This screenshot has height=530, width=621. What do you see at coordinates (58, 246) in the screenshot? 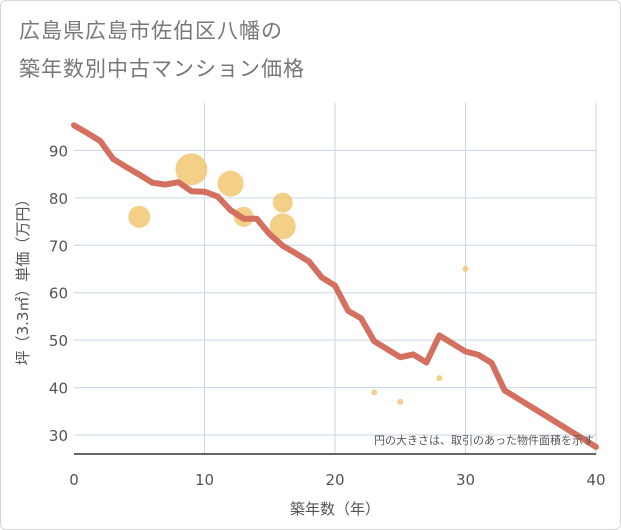
I see `y-tick-label: 70` at bounding box center [58, 246].